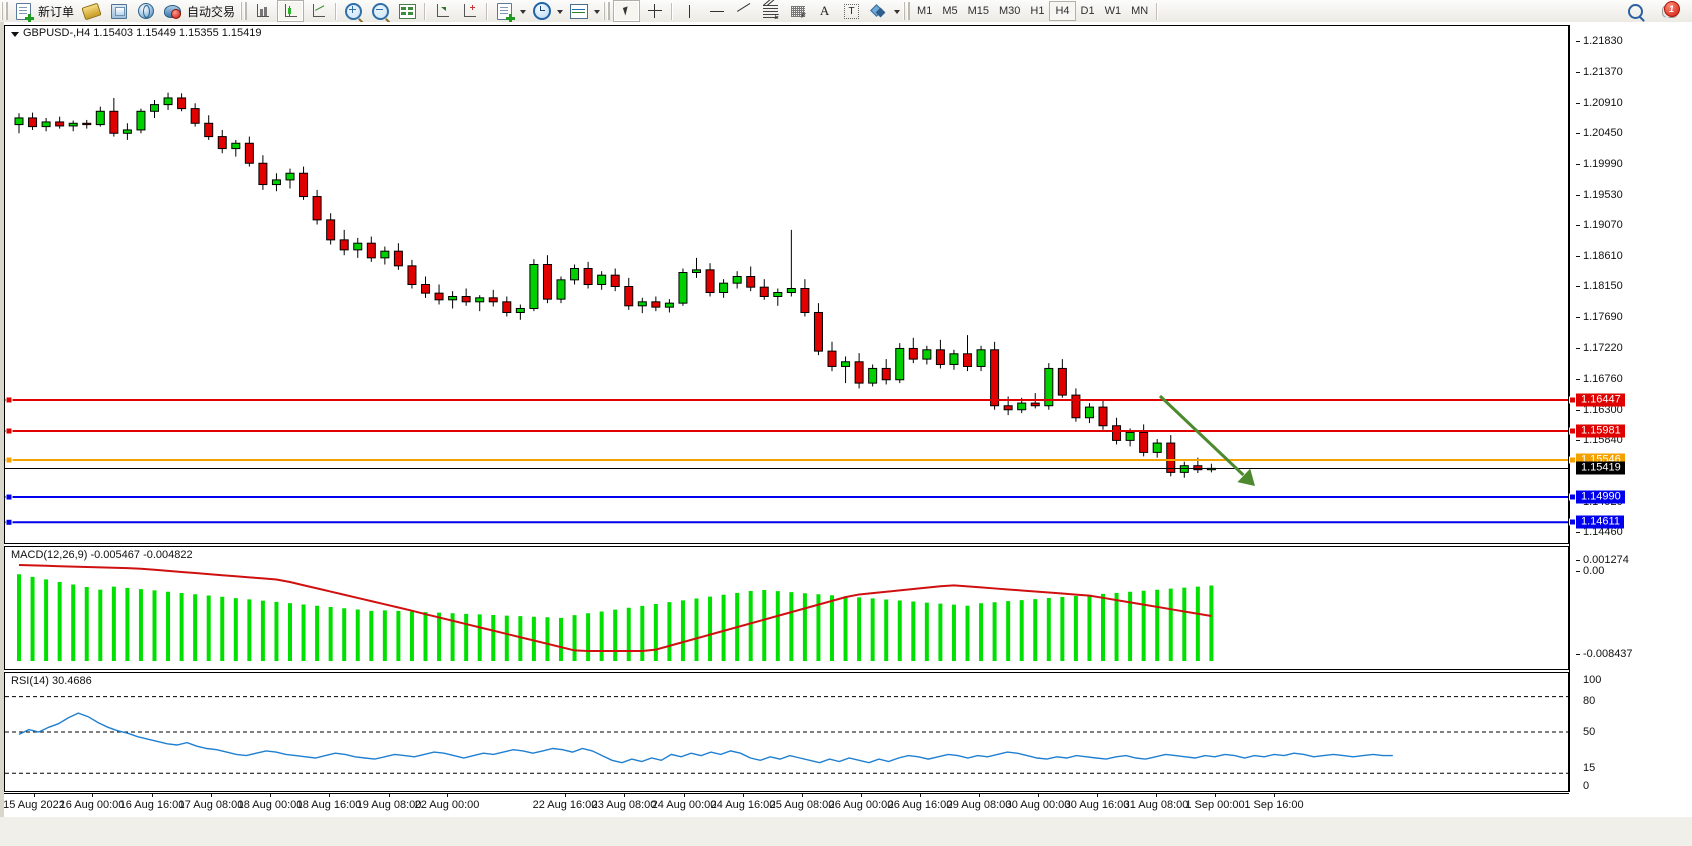 The height and width of the screenshot is (846, 1692). I want to click on macd-panel: MACD(12,26,9) -0.005467 -0.004822, so click(786, 608).